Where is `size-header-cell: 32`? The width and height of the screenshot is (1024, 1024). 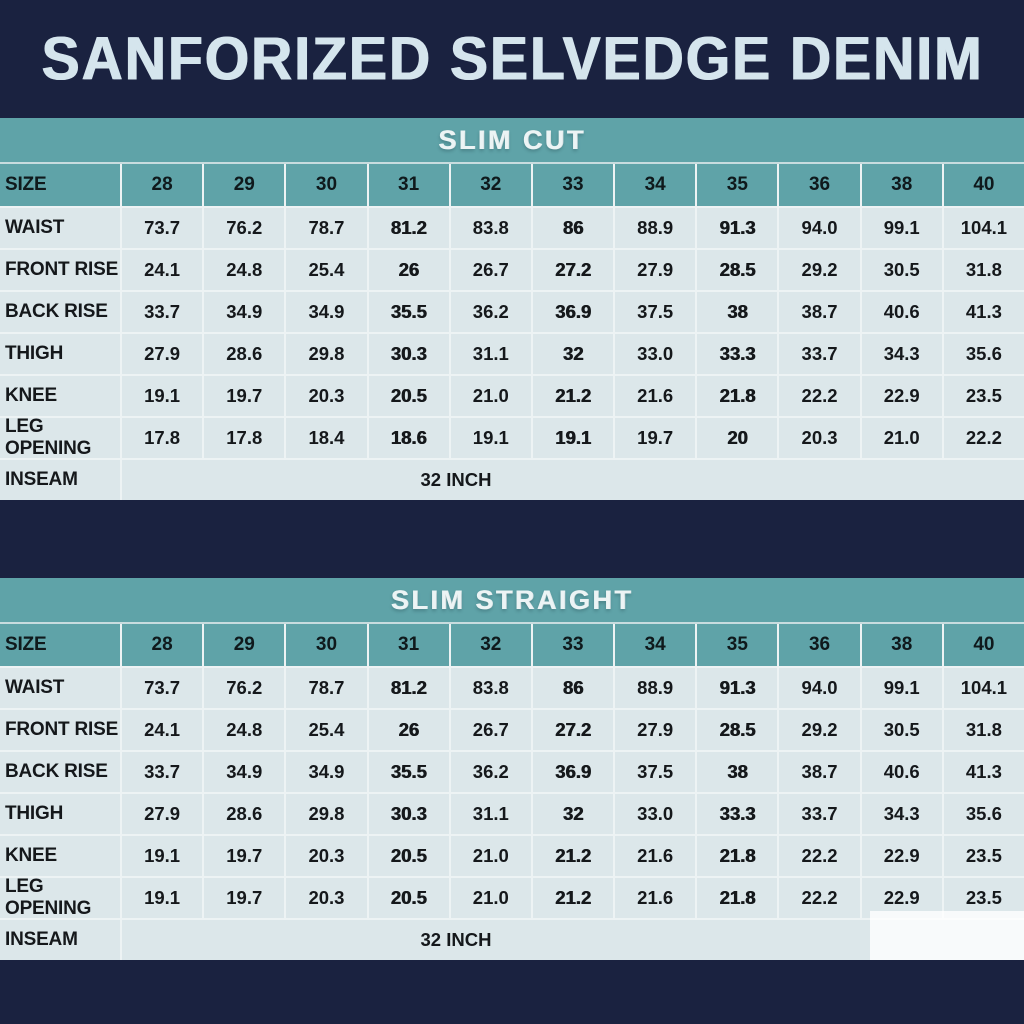
size-header-cell: 32 is located at coordinates (490, 185).